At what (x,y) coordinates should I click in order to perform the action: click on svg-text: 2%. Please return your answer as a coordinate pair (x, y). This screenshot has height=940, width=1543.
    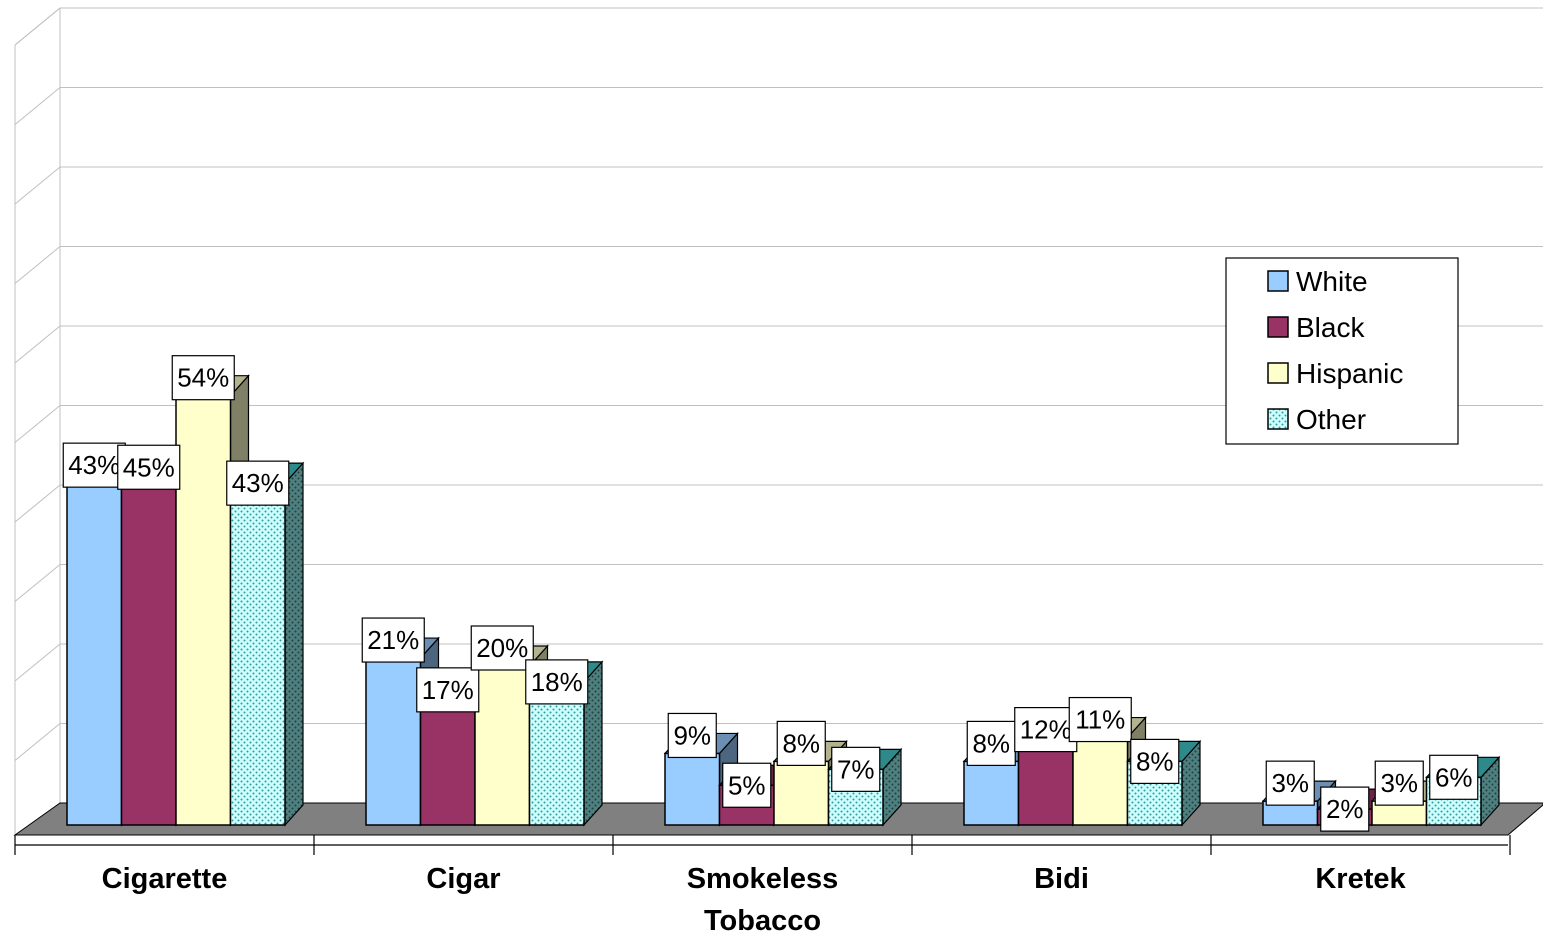
    Looking at the image, I should click on (1345, 809).